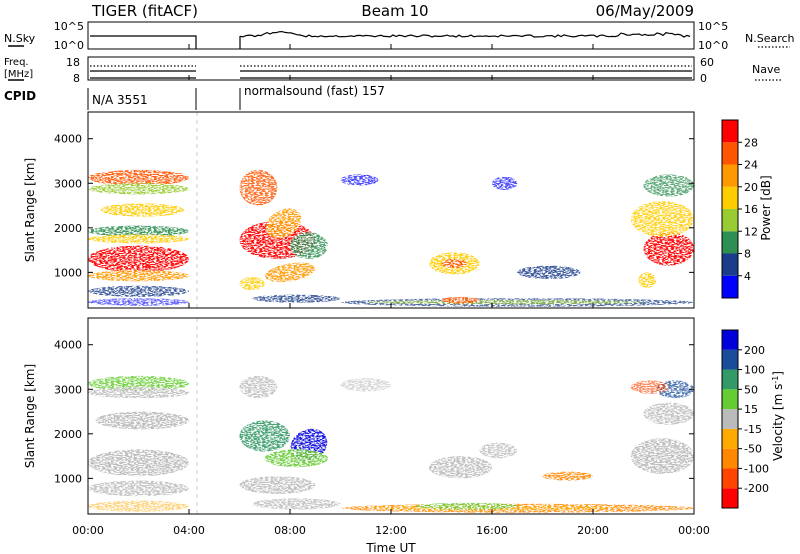 This screenshot has height=554, width=800. I want to click on velocity-ytick-label-4000: 4000, so click(68, 345).